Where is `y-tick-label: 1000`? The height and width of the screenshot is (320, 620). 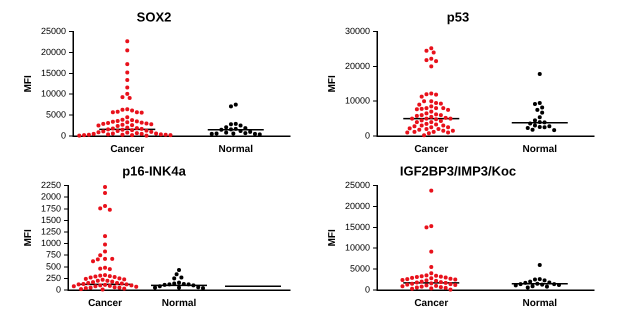 y-tick-label: 1000 is located at coordinates (51, 243).